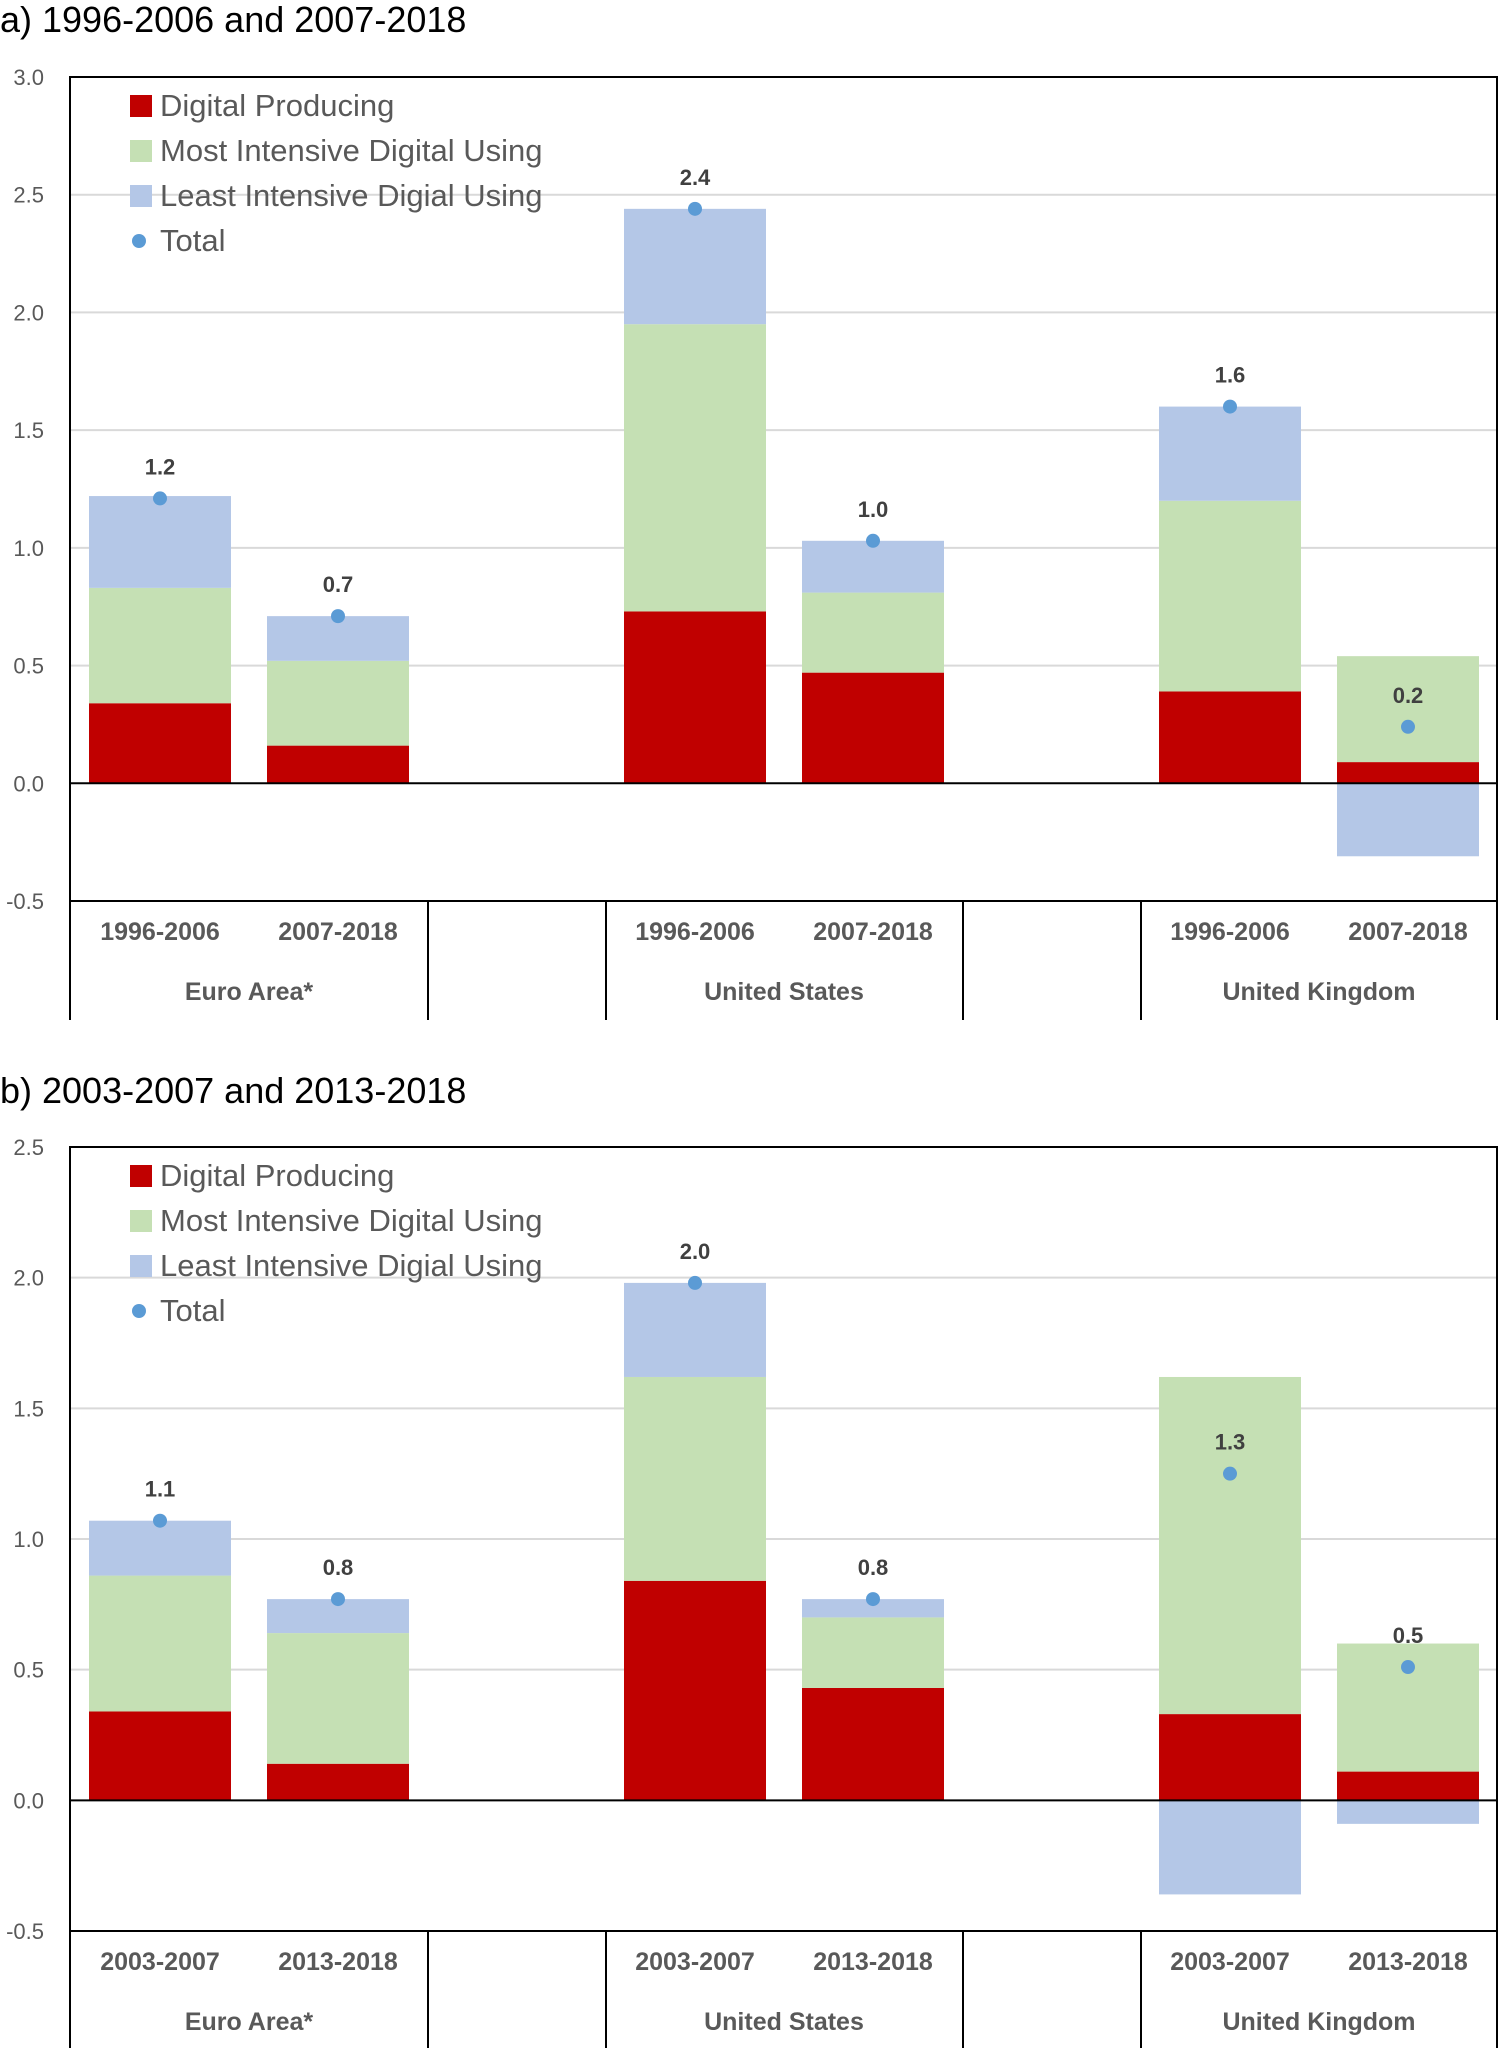 The width and height of the screenshot is (1501, 2054). I want to click on panel-b-y-tick-label: 2.5, so click(28, 1147).